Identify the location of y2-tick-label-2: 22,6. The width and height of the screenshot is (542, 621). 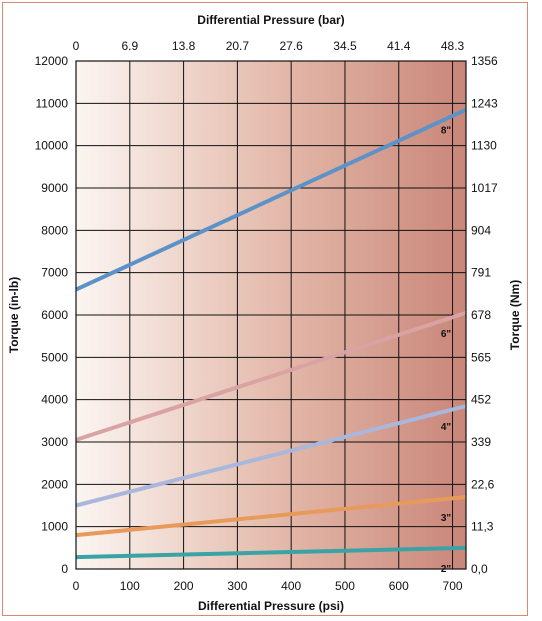
(483, 484).